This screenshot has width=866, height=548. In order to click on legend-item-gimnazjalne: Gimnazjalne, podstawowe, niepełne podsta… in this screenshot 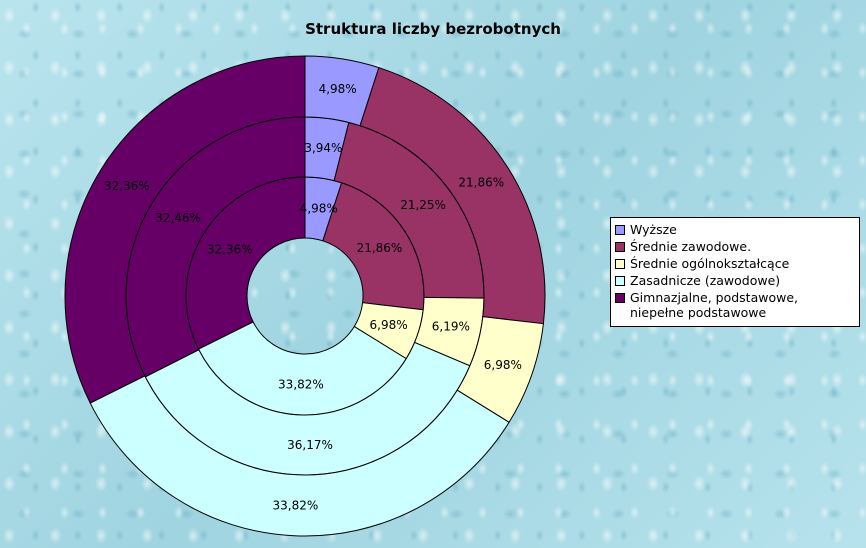, I will do `click(735, 305)`.